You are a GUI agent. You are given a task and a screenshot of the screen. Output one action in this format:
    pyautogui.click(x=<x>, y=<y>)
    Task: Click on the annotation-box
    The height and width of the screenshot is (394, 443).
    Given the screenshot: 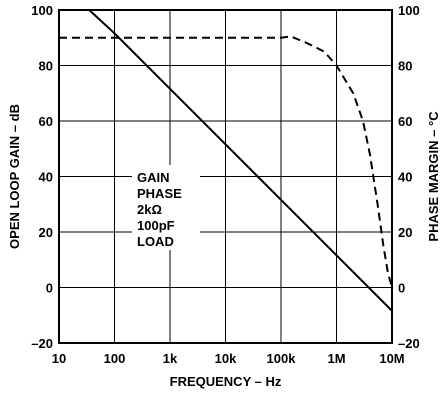 What is the action you would take?
    pyautogui.click(x=166, y=207)
    